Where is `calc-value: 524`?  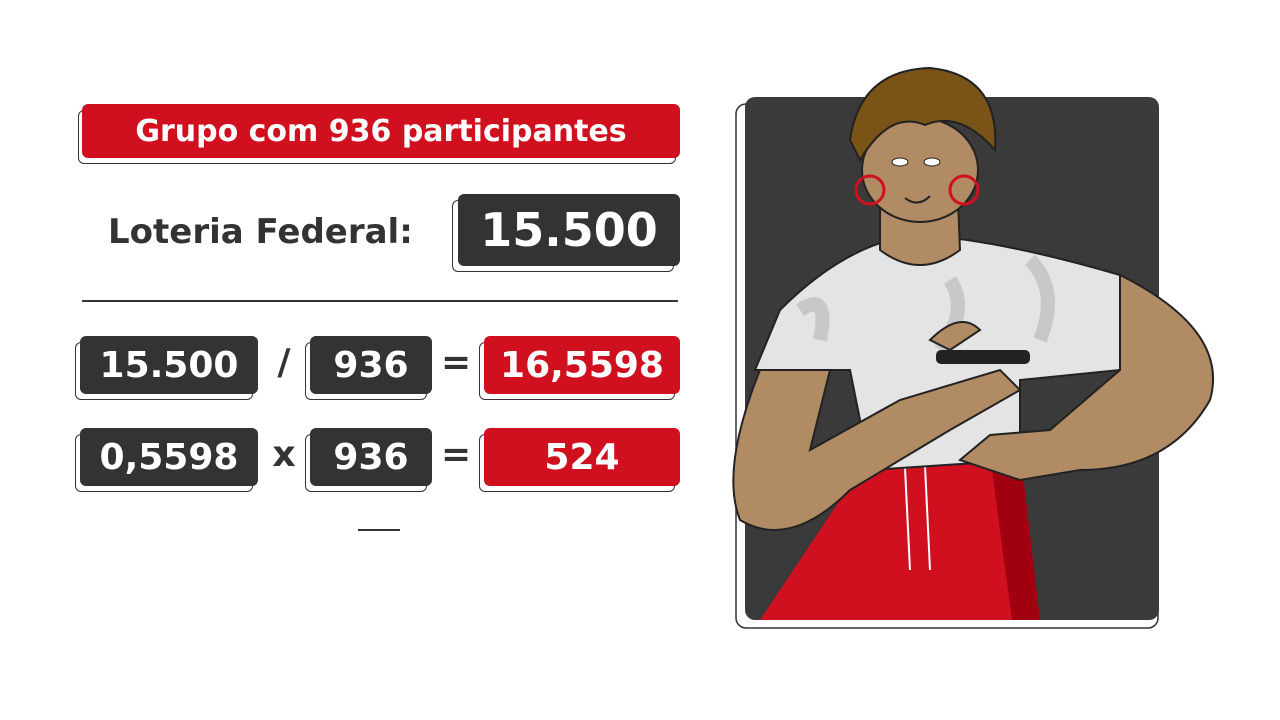
calc-value: 524 is located at coordinates (582, 457).